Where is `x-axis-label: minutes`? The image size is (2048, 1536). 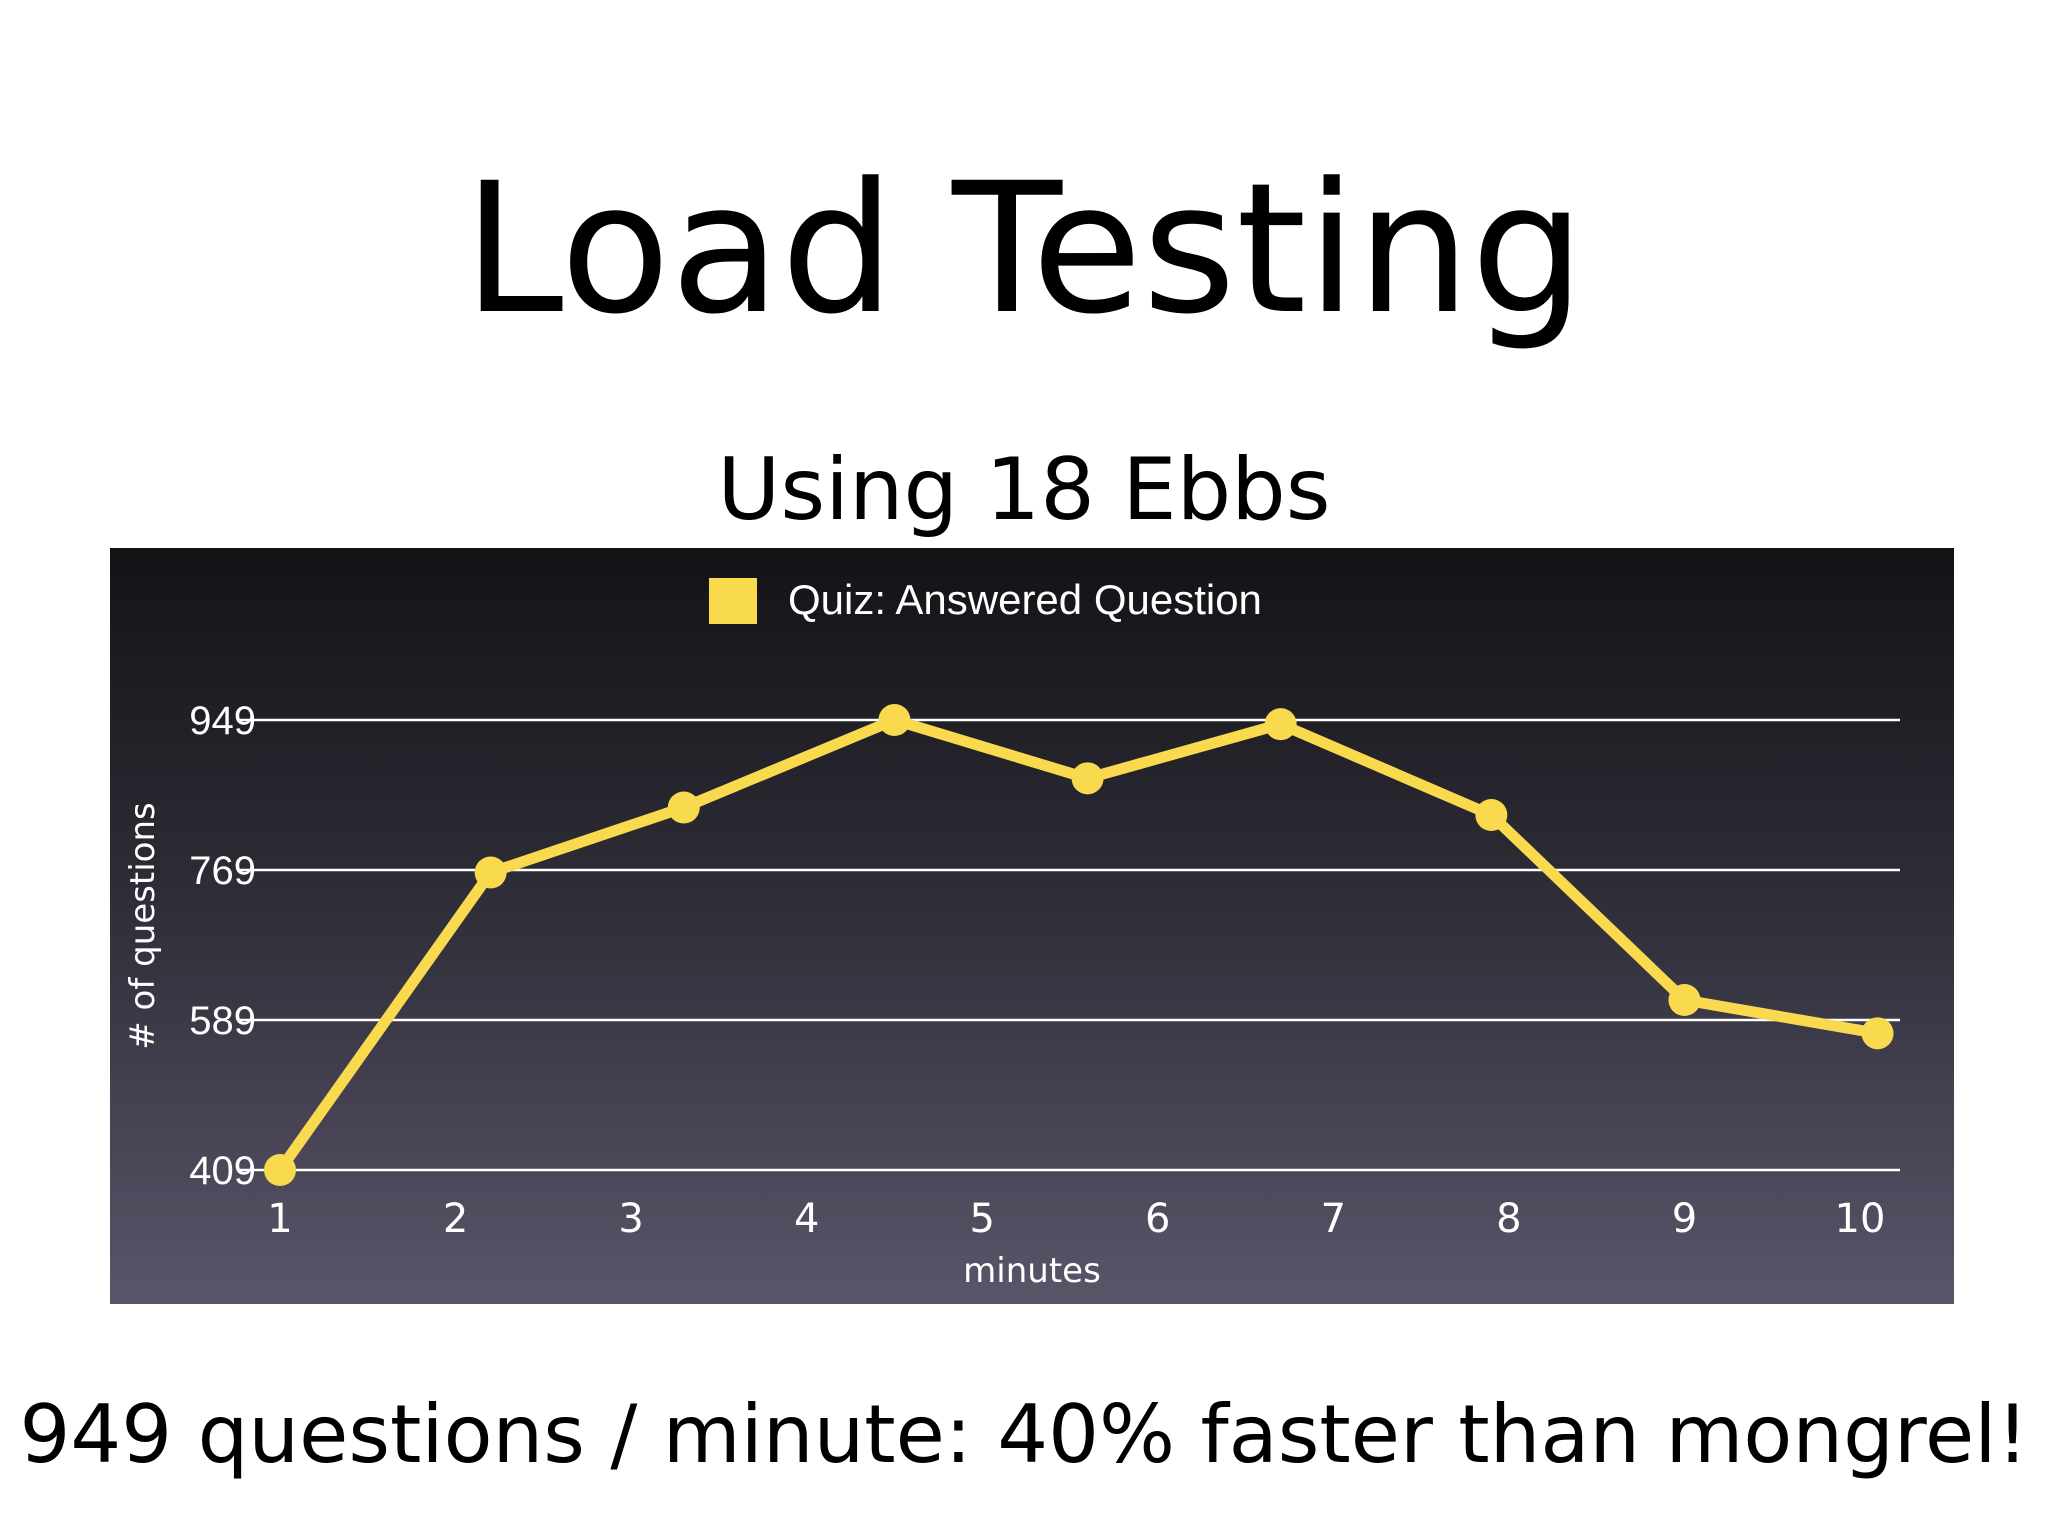 x-axis-label: minutes is located at coordinates (1032, 1271).